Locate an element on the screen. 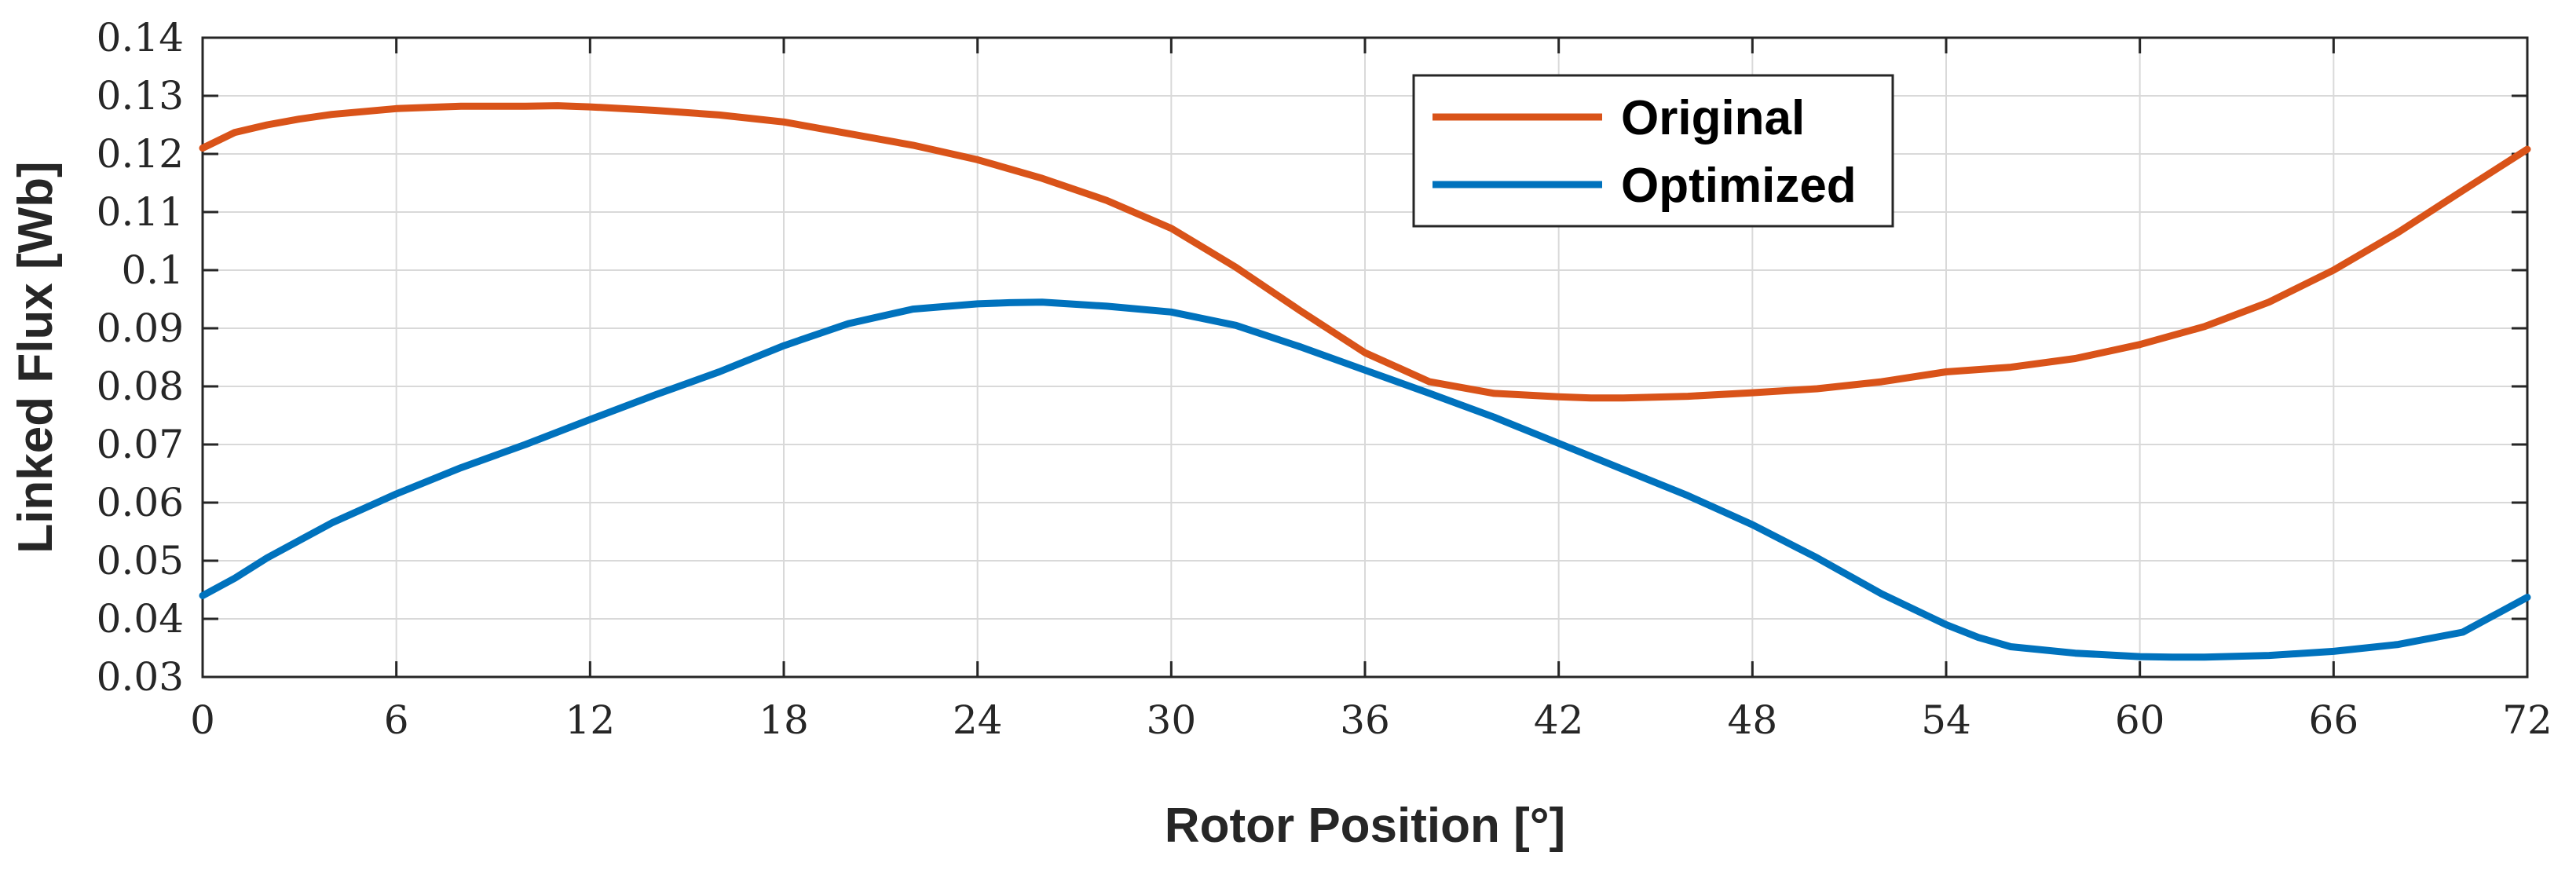 The width and height of the screenshot is (2576, 878). x-tick-label: 66 is located at coordinates (2334, 720).